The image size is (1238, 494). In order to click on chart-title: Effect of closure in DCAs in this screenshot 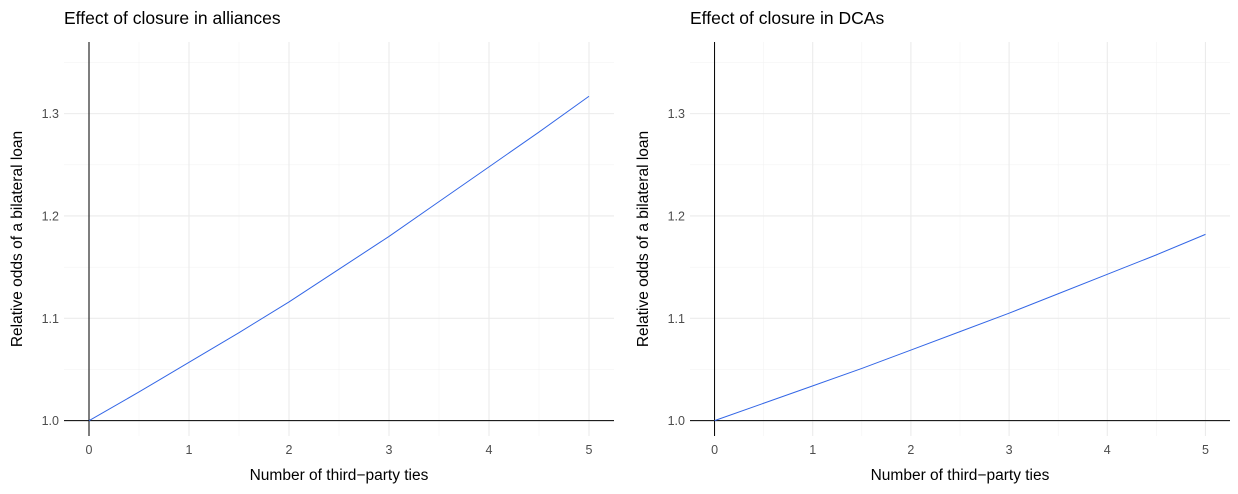, I will do `click(787, 18)`.